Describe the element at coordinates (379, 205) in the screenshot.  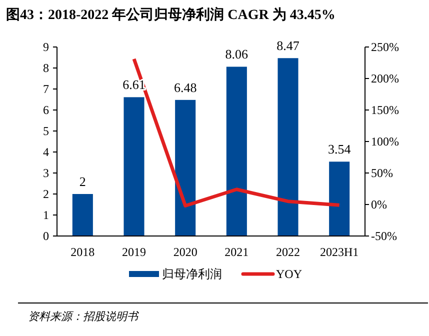
I see `y2-tick-label: 0%` at that location.